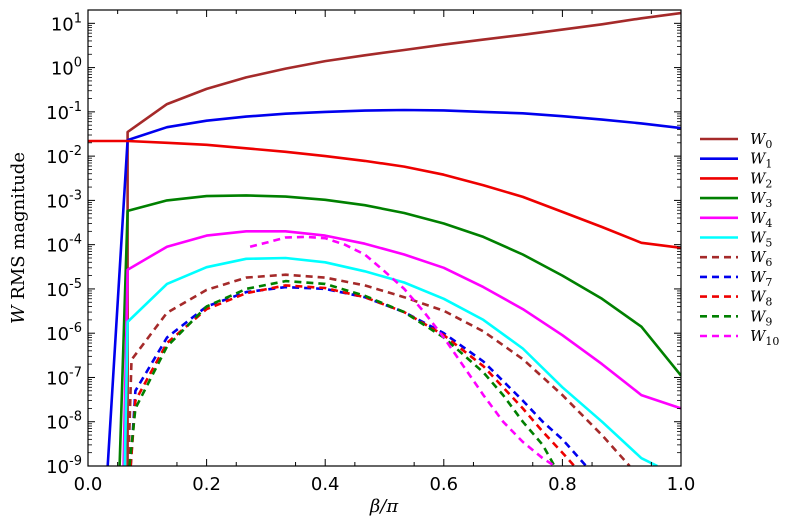 This screenshot has width=798, height=530. Describe the element at coordinates (64, 200) in the screenshot. I see `y-tick-label: 10⁻³` at that location.